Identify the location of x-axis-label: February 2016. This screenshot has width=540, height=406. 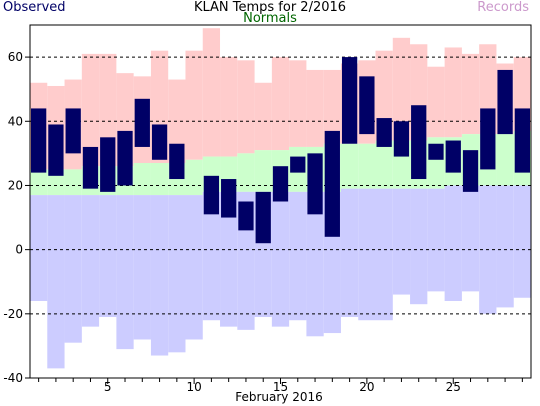
(279, 397).